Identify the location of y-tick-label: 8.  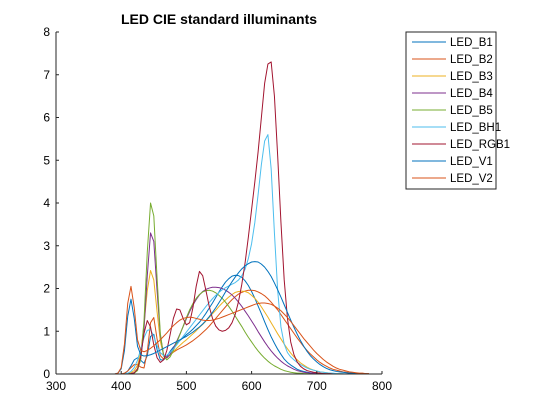
(46, 32).